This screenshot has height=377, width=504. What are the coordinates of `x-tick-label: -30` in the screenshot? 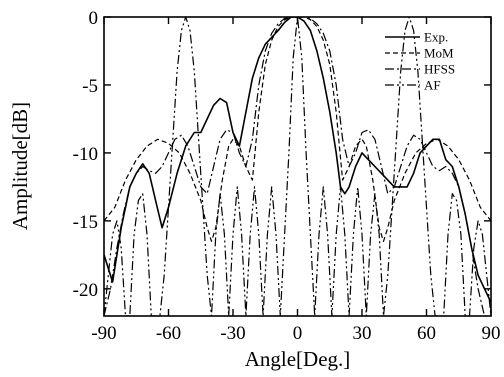 It's located at (232, 333).